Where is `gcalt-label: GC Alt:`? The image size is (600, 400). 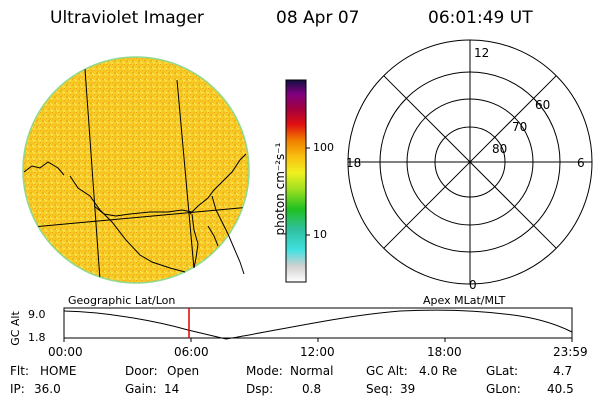 gcalt-label: GC Alt: is located at coordinates (387, 371).